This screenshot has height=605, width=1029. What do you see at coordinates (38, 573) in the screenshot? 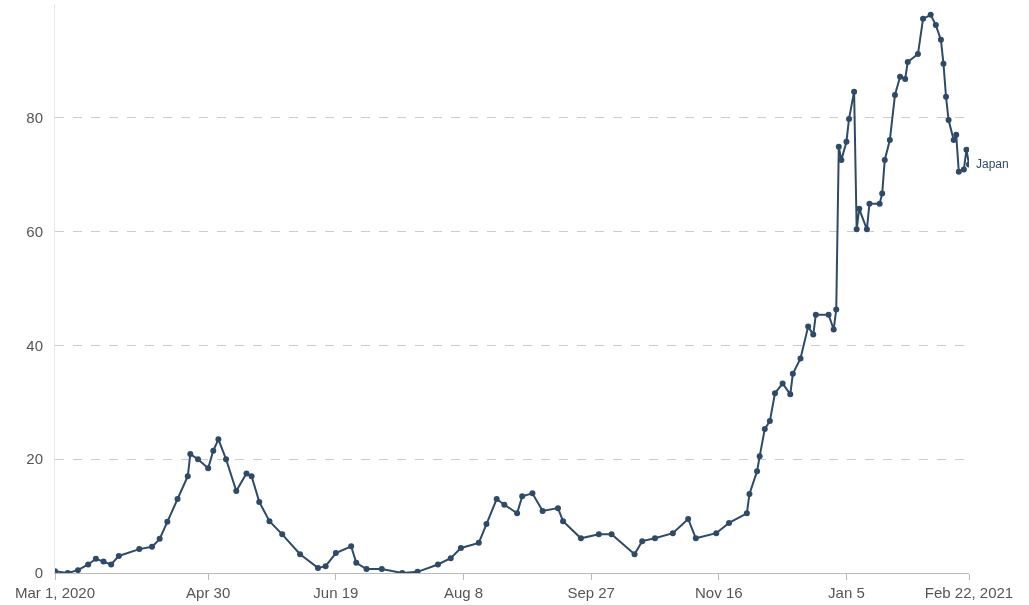
I see `y-tick-label: 0` at bounding box center [38, 573].